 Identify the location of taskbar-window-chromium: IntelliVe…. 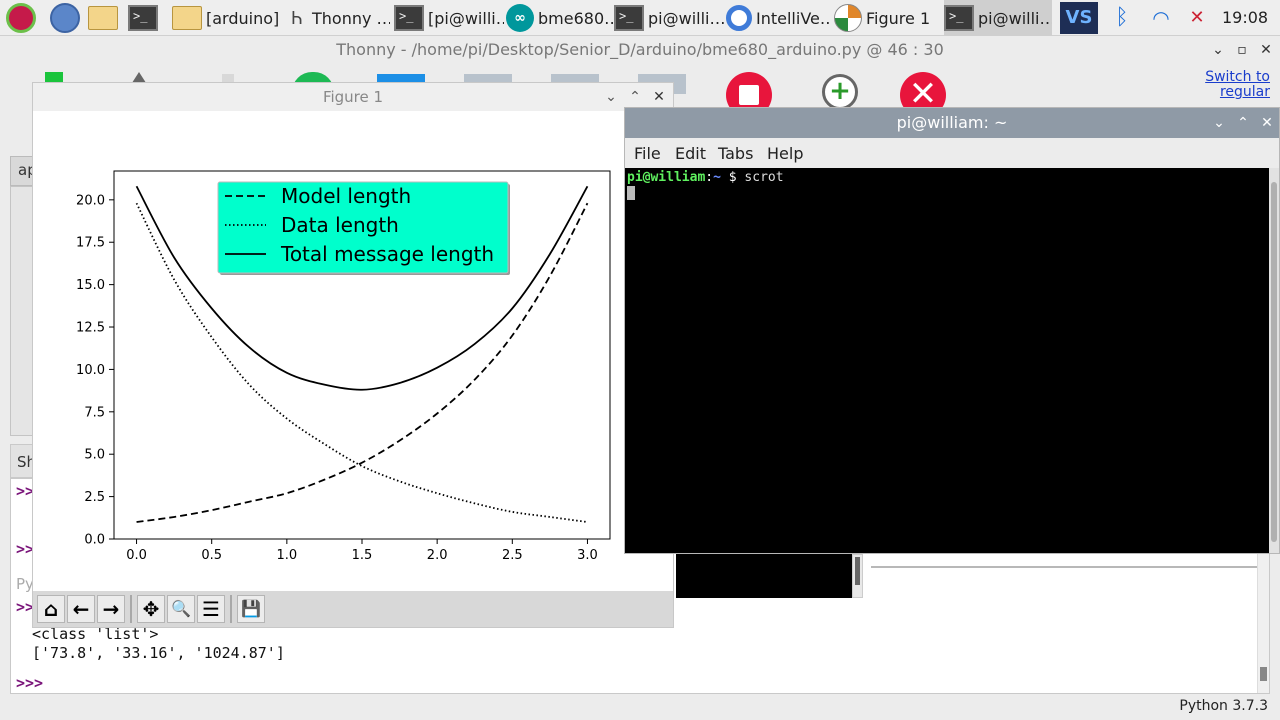
(779, 18).